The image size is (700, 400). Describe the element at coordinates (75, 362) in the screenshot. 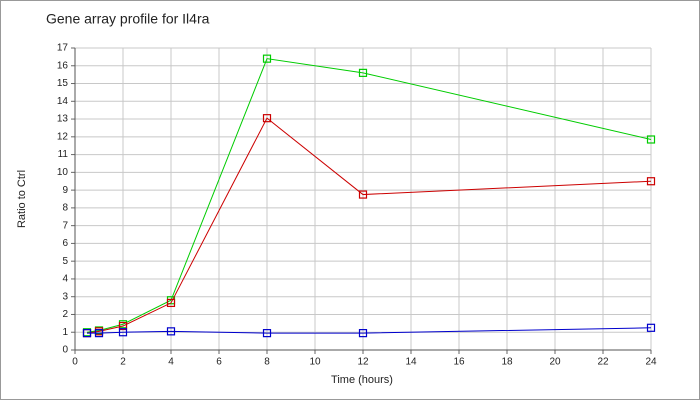

I see `x-tick-label: 0` at that location.